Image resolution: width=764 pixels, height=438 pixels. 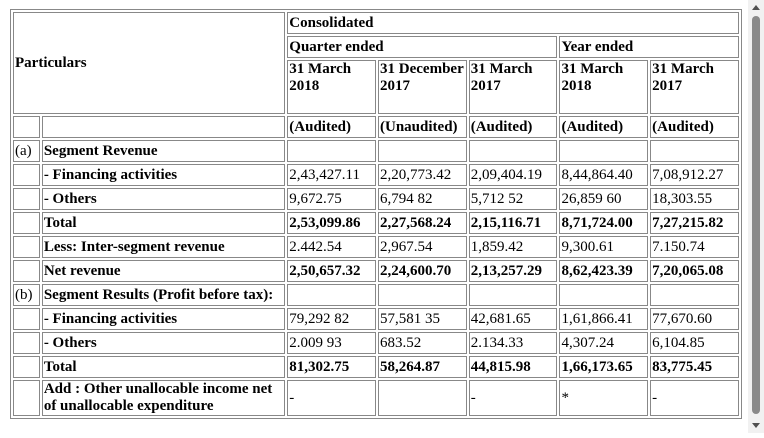 I want to click on cell-value: 1,859.42, so click(x=513, y=247).